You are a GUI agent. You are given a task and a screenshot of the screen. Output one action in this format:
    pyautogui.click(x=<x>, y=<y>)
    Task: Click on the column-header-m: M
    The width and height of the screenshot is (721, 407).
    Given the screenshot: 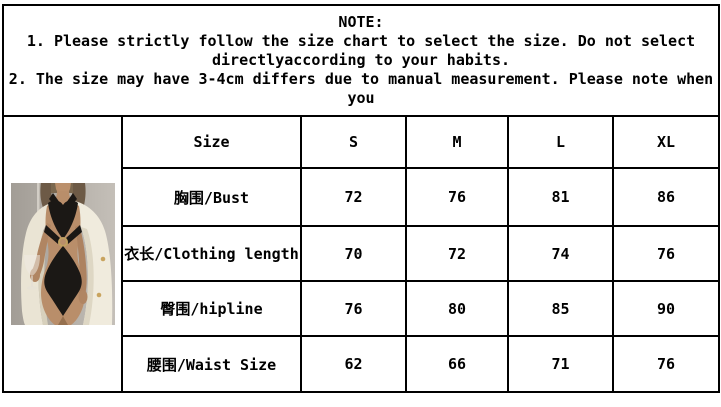 What is the action you would take?
    pyautogui.click(x=457, y=142)
    